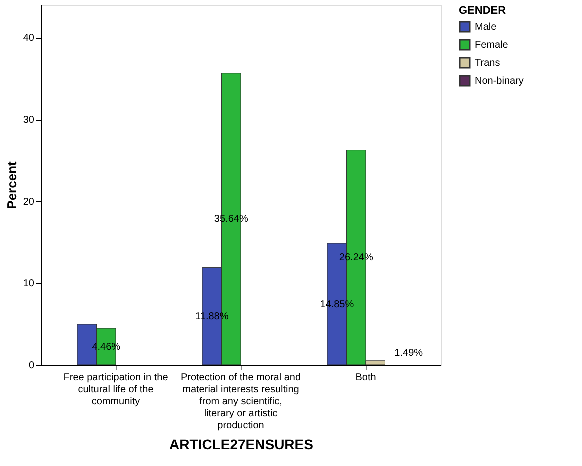  I want to click on legend-label: Female, so click(492, 45).